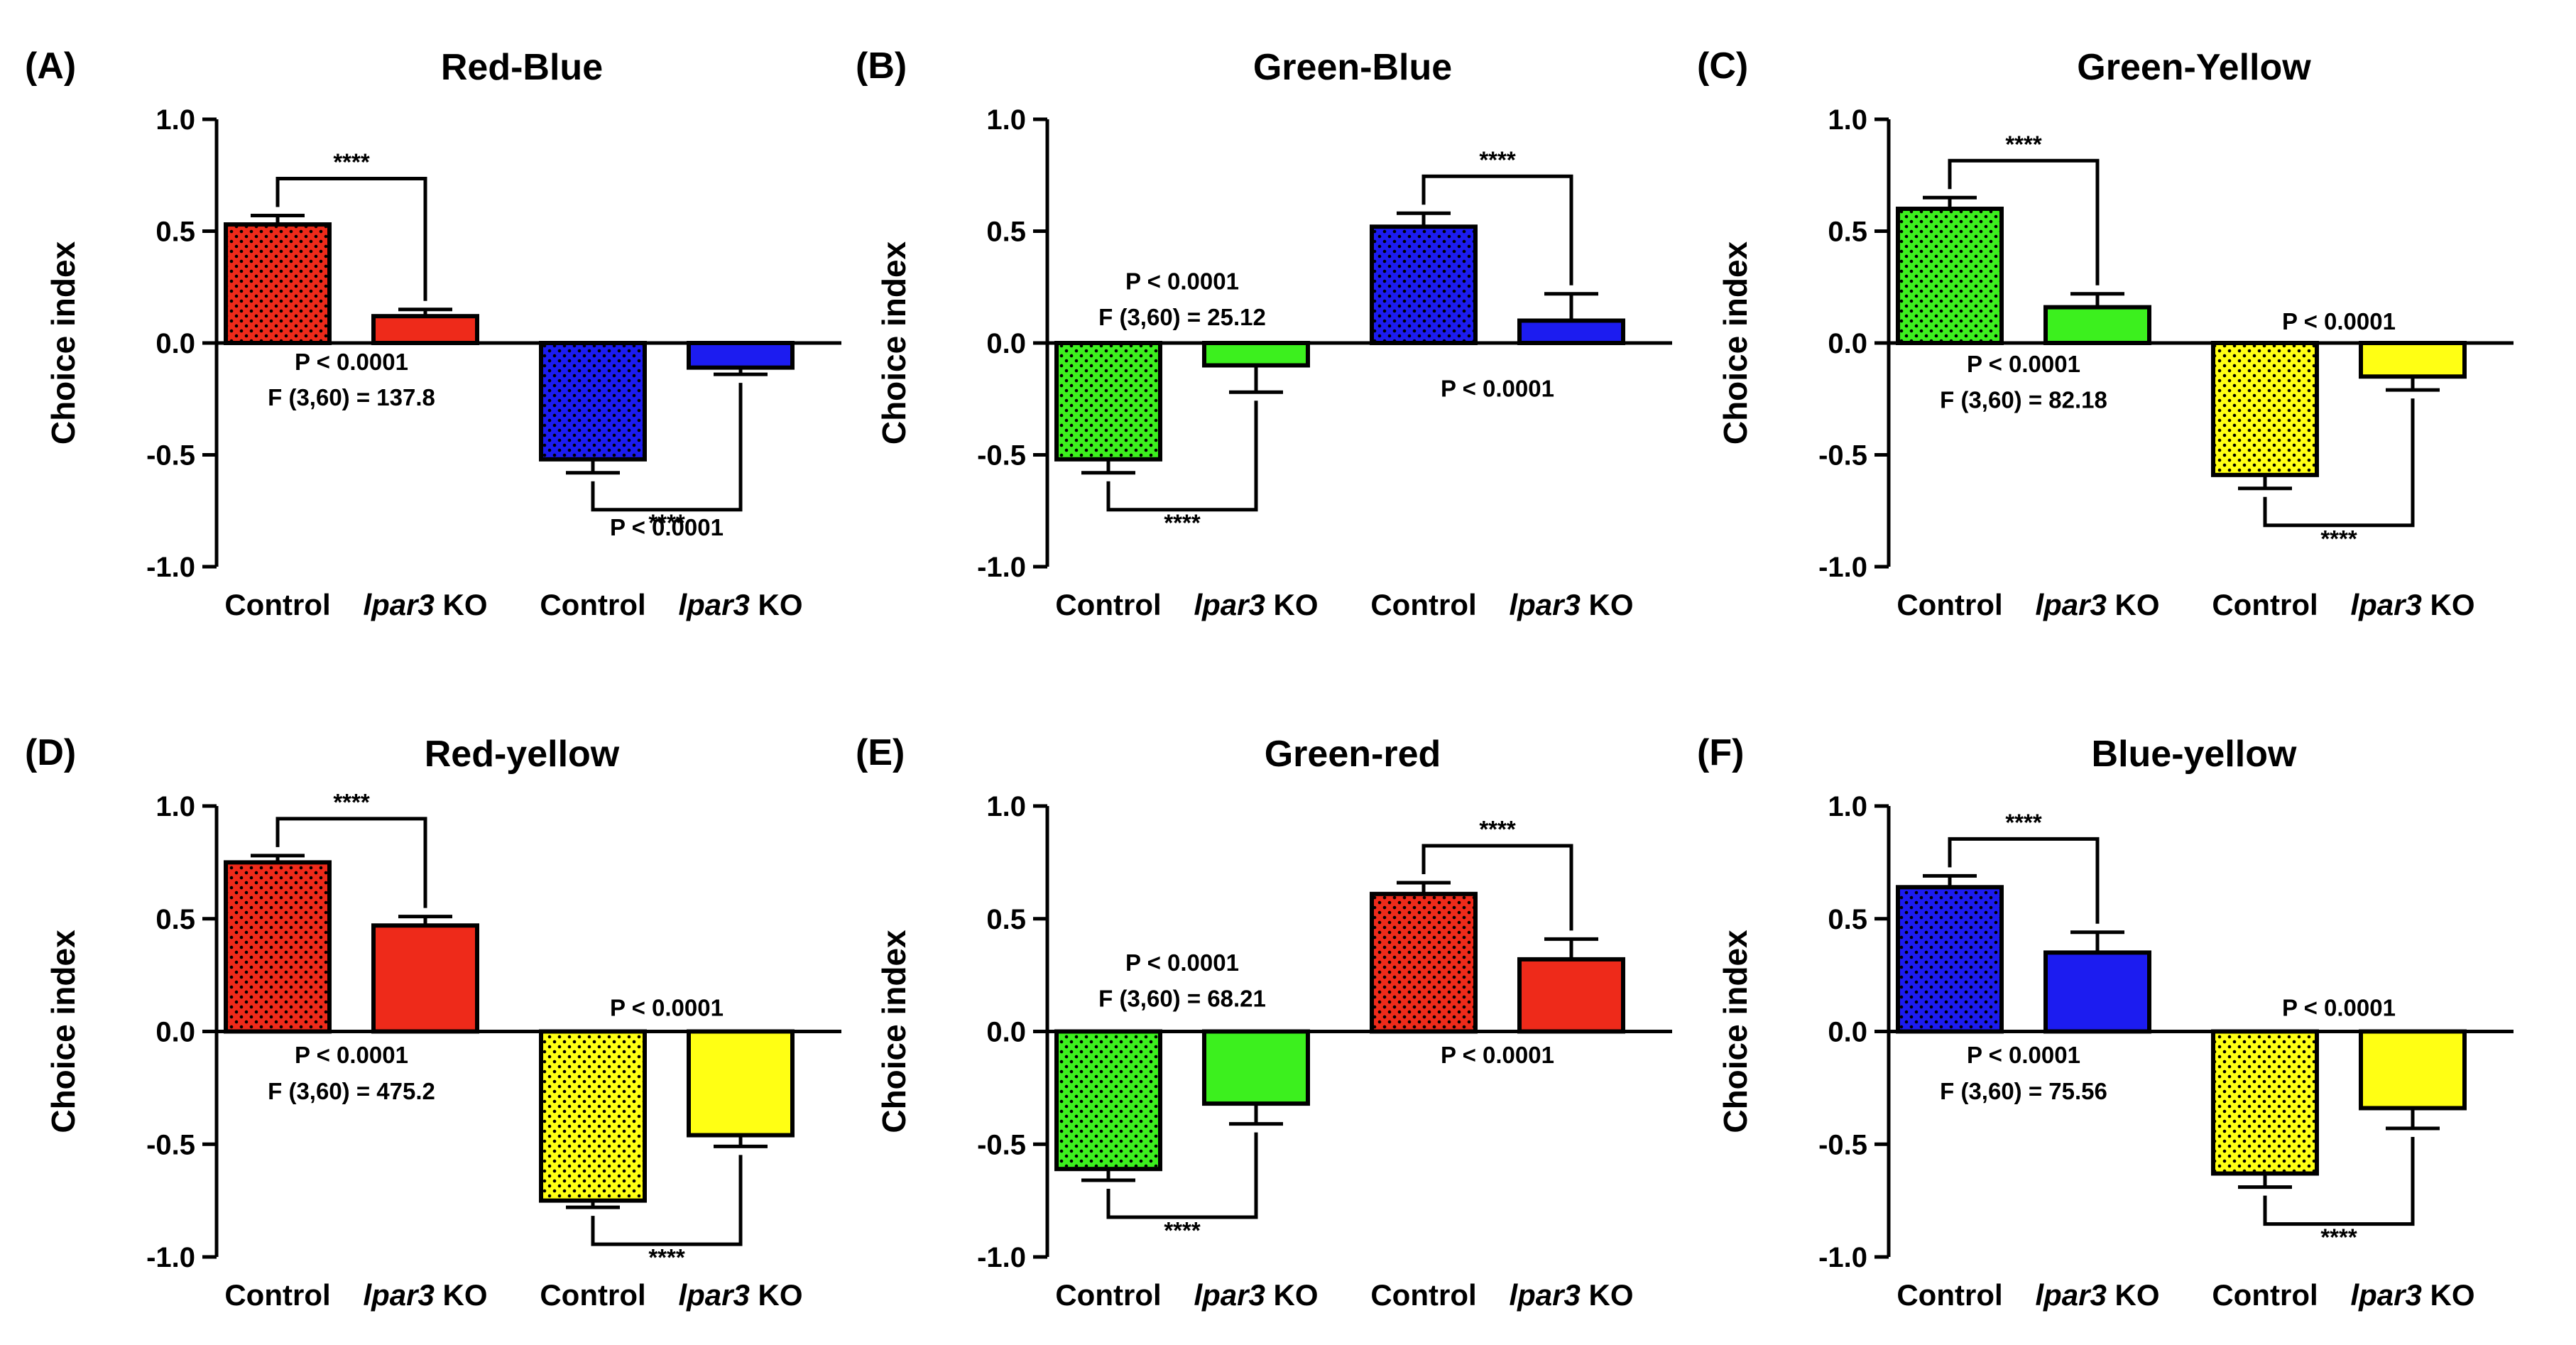 This screenshot has height=1345, width=2576. I want to click on category-label-3: Control, so click(592, 604).